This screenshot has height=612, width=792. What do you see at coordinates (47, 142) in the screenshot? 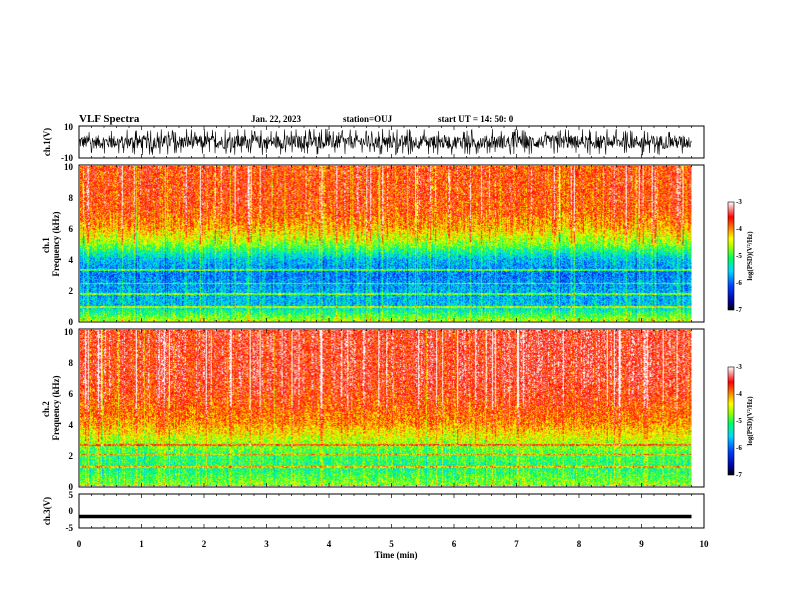
I see `ch1-waveform-ylabel: ch.1(V)` at bounding box center [47, 142].